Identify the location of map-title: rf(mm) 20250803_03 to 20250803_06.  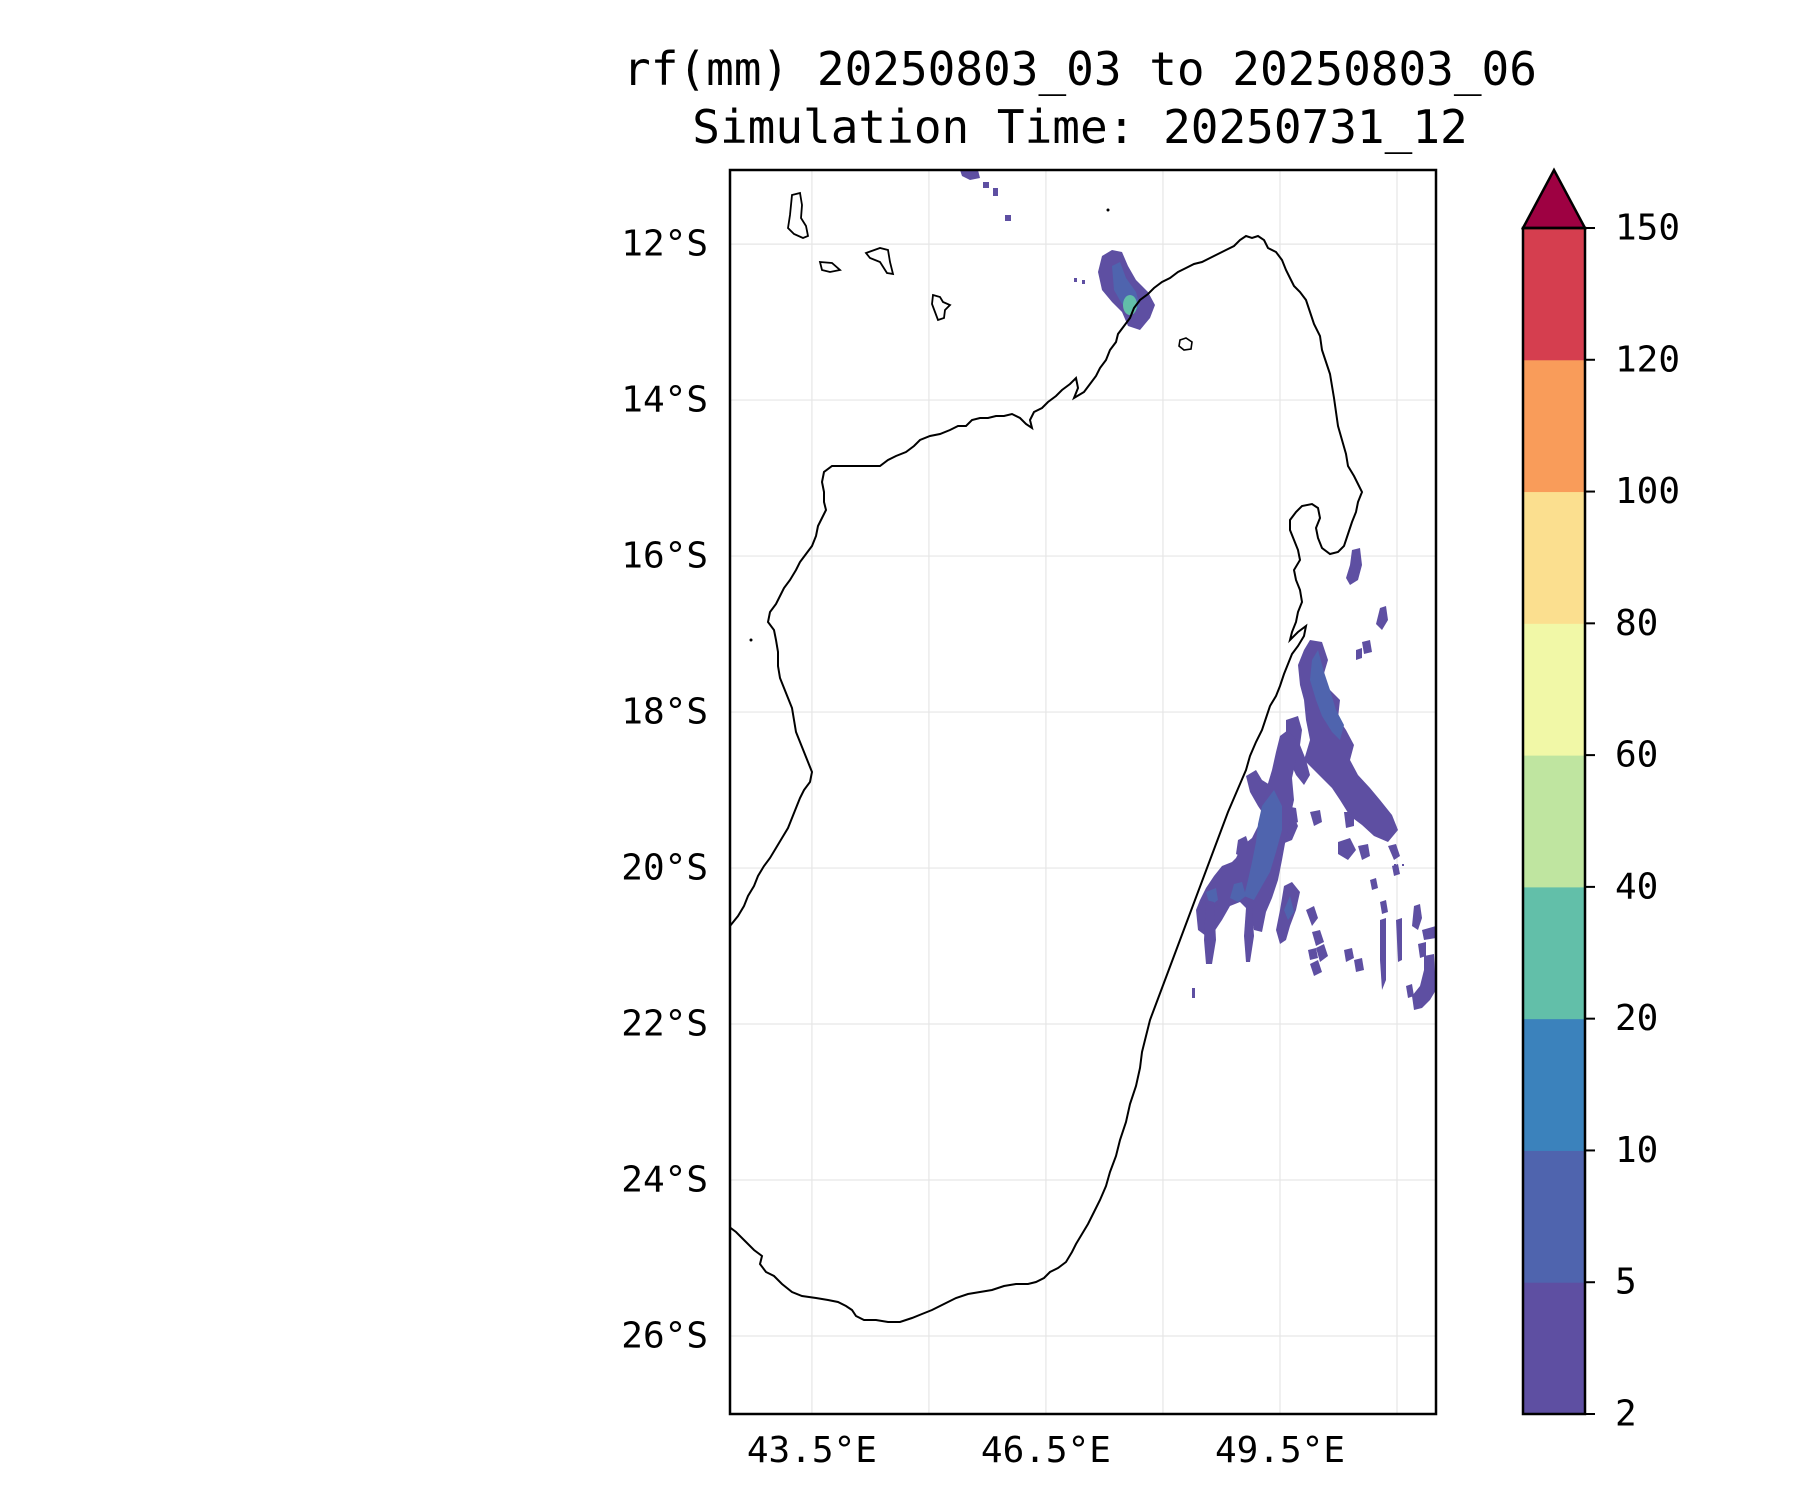
(1080, 69).